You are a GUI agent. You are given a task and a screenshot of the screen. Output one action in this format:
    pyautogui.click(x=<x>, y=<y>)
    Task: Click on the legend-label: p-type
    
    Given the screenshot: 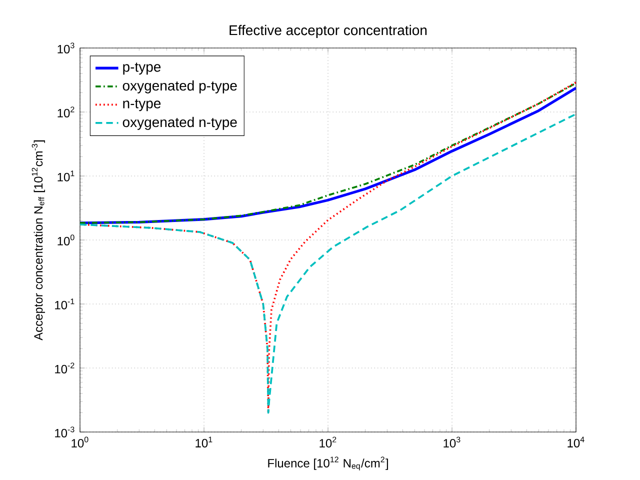 What is the action you would take?
    pyautogui.click(x=142, y=68)
    